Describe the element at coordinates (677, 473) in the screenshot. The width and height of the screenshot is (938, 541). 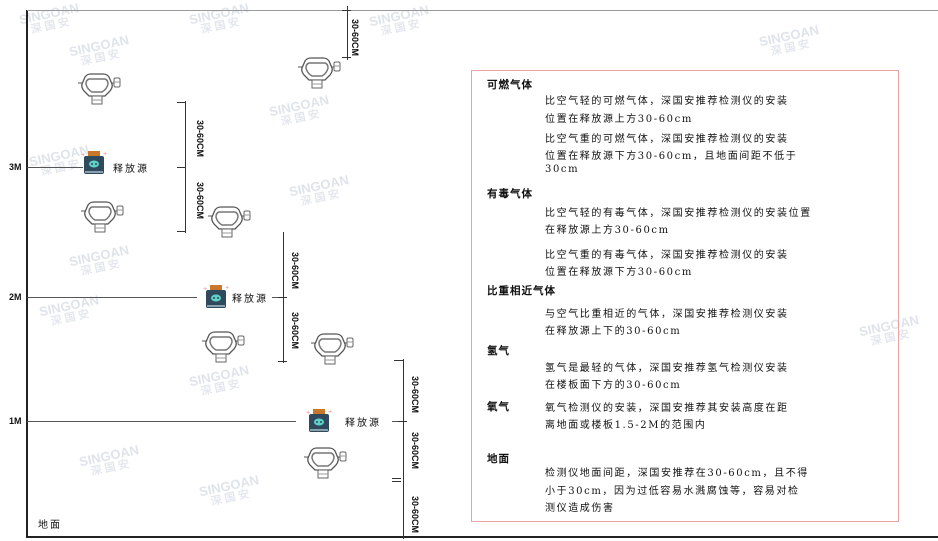
I see `note-text: 检测仪地面间距，深国安推荐在30-60cm，且不得` at that location.